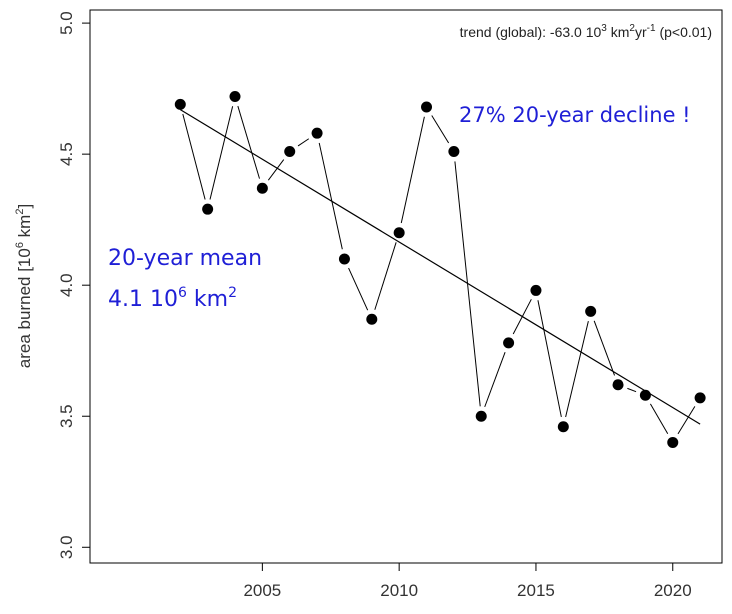 This screenshot has height=614, width=732. Describe the element at coordinates (536, 590) in the screenshot. I see `x-tick-label: 2015` at that location.